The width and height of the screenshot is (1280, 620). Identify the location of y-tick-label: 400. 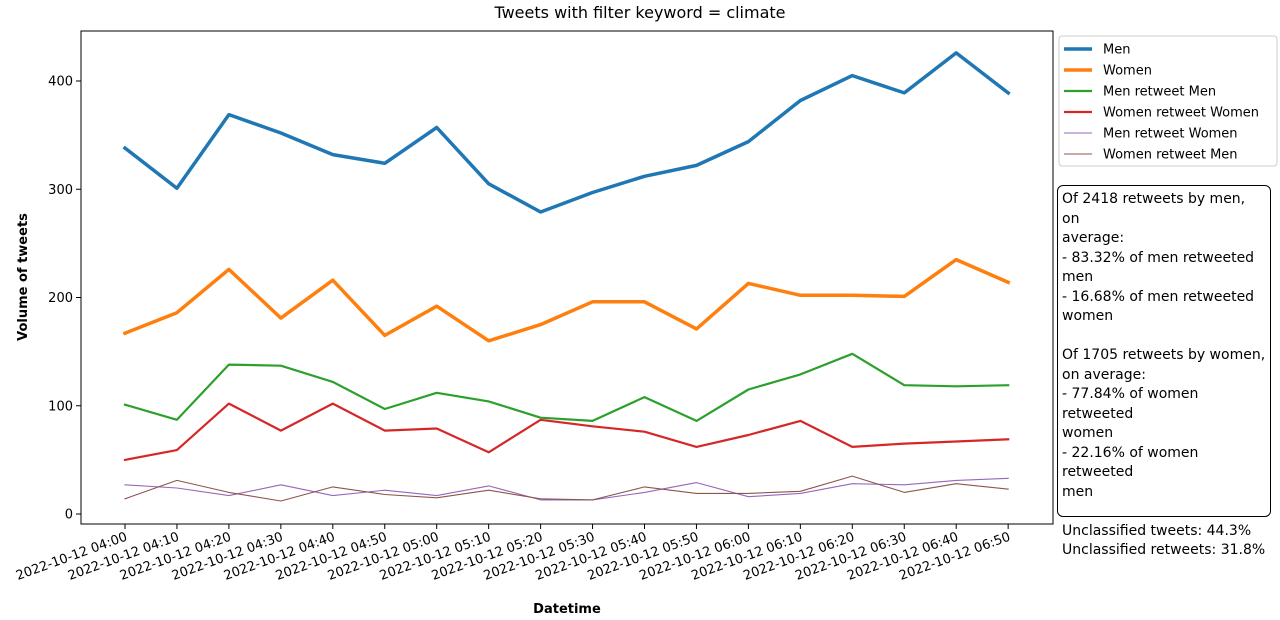
(60, 82).